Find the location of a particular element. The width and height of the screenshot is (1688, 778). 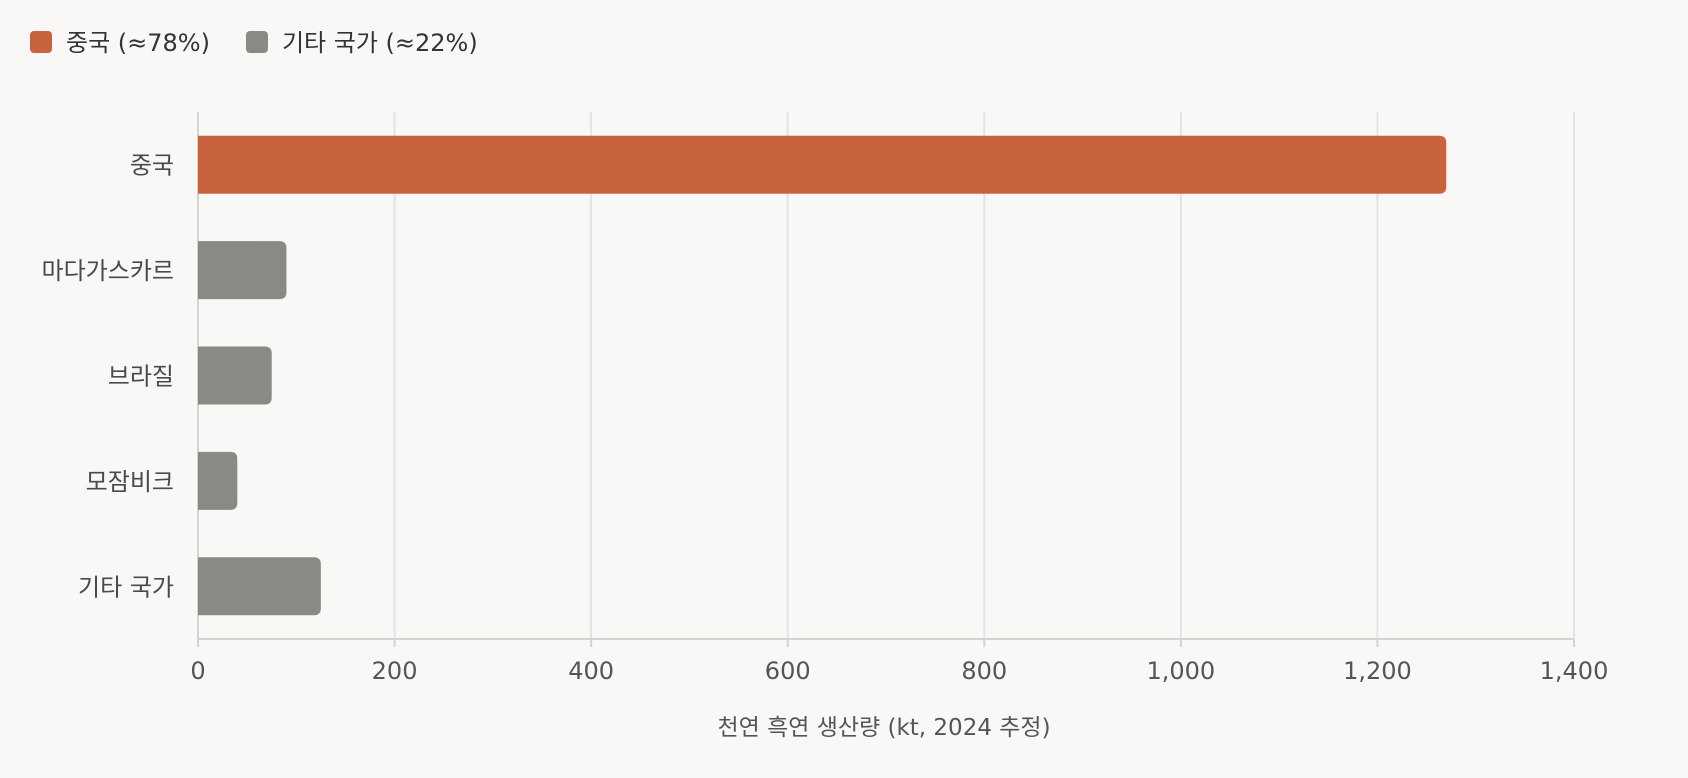

category-label: 브라질 is located at coordinates (141, 377).